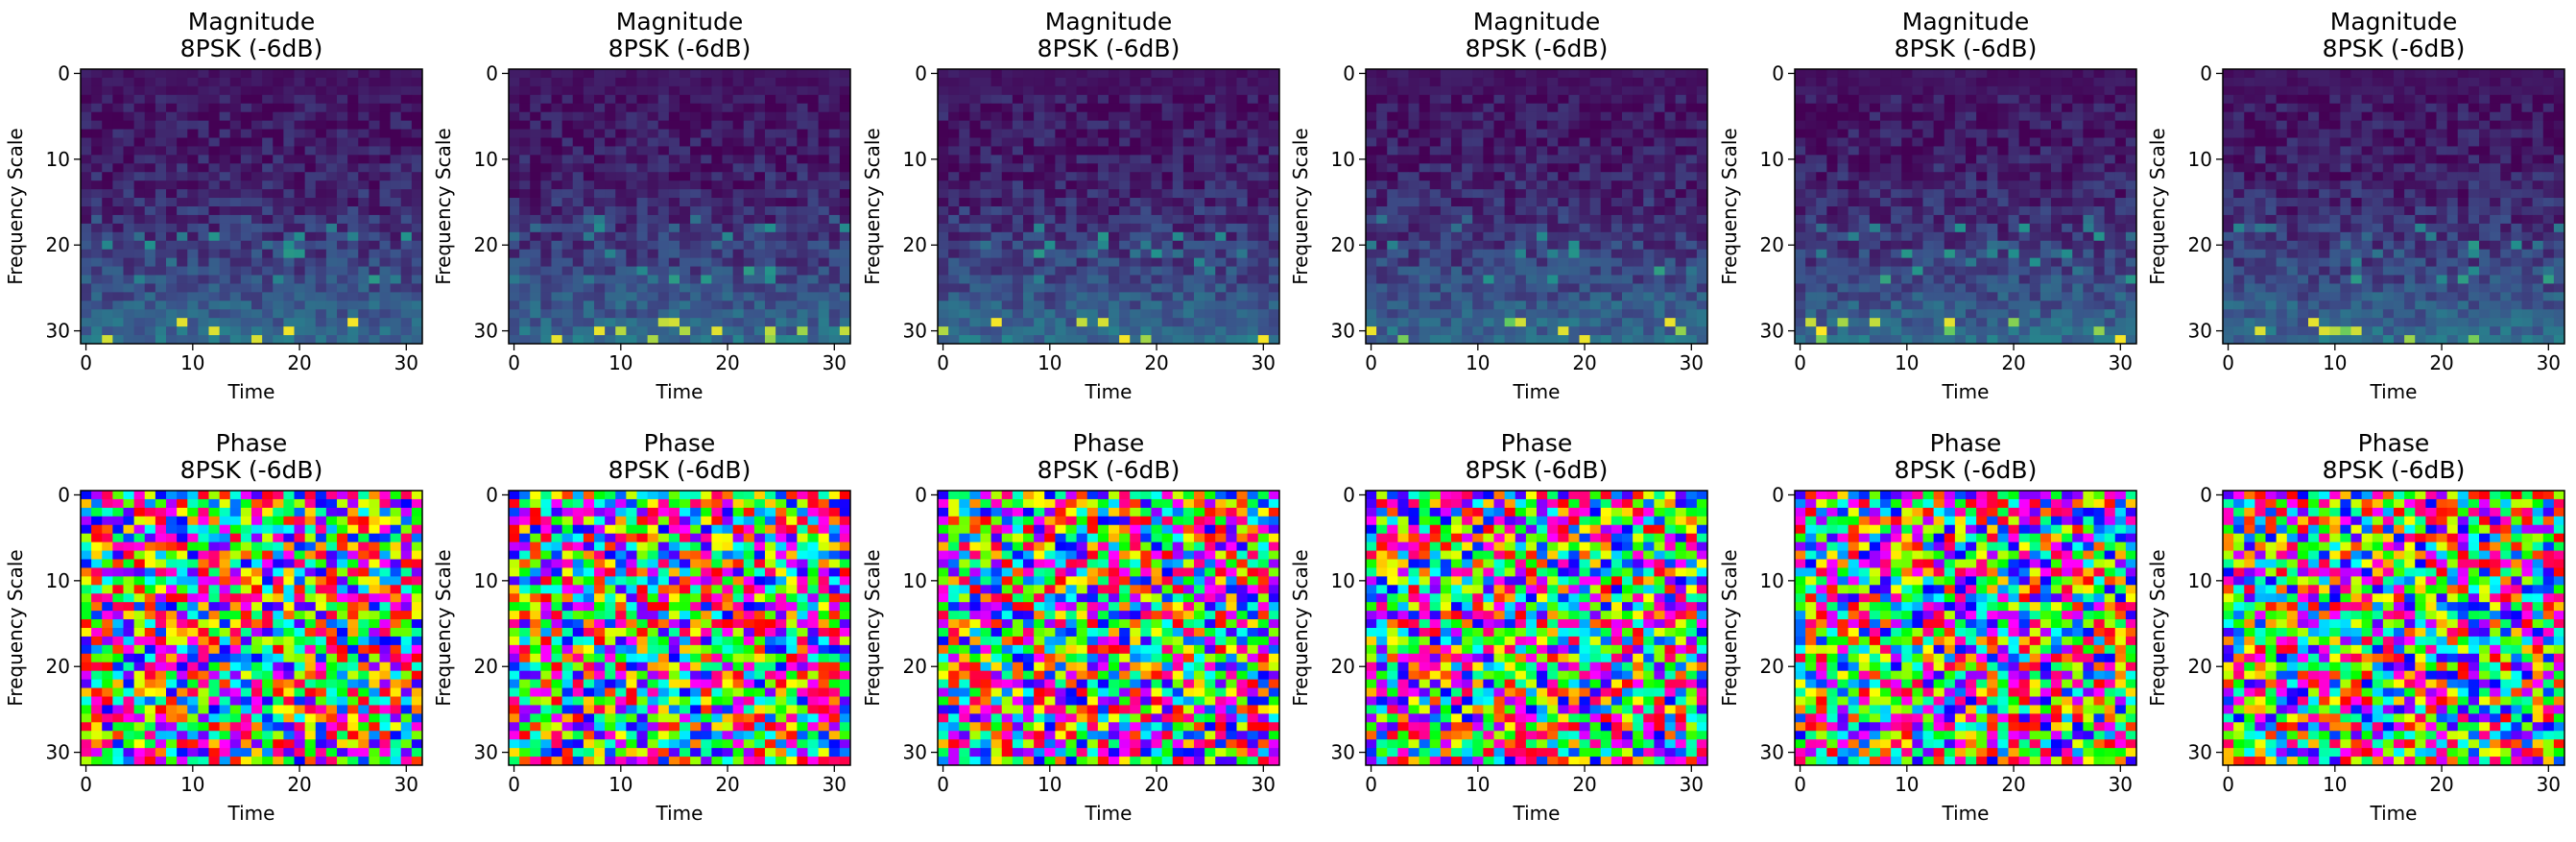 The image size is (2576, 842). Describe the element at coordinates (943, 362) in the screenshot. I see `x-tick-label: 0` at that location.